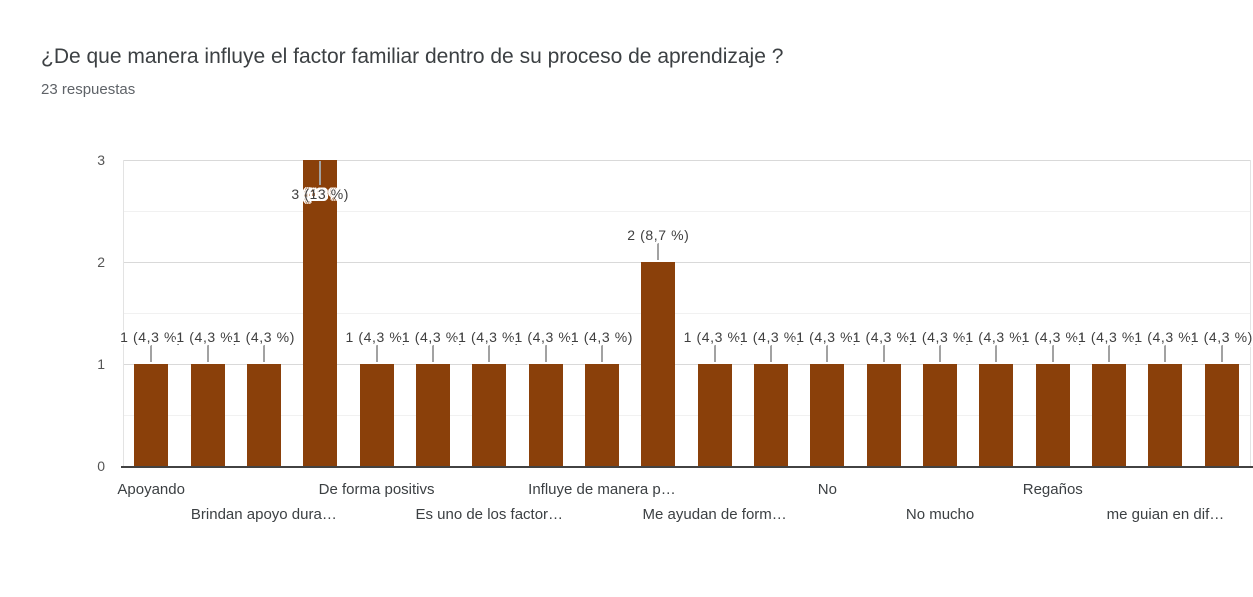 The image size is (1253, 597). What do you see at coordinates (940, 514) in the screenshot?
I see `x-category-label: No mucho` at bounding box center [940, 514].